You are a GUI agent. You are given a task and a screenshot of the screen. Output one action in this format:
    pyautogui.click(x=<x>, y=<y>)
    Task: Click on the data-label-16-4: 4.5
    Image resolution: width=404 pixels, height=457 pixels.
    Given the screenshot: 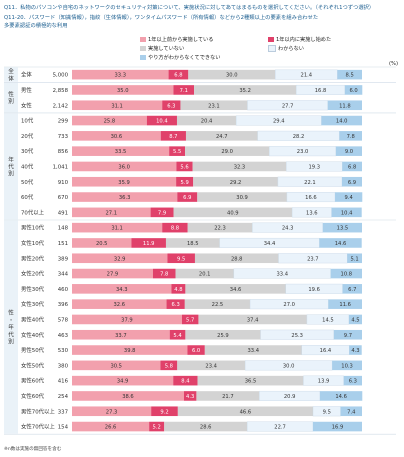 What is the action you would take?
    pyautogui.click(x=355, y=320)
    